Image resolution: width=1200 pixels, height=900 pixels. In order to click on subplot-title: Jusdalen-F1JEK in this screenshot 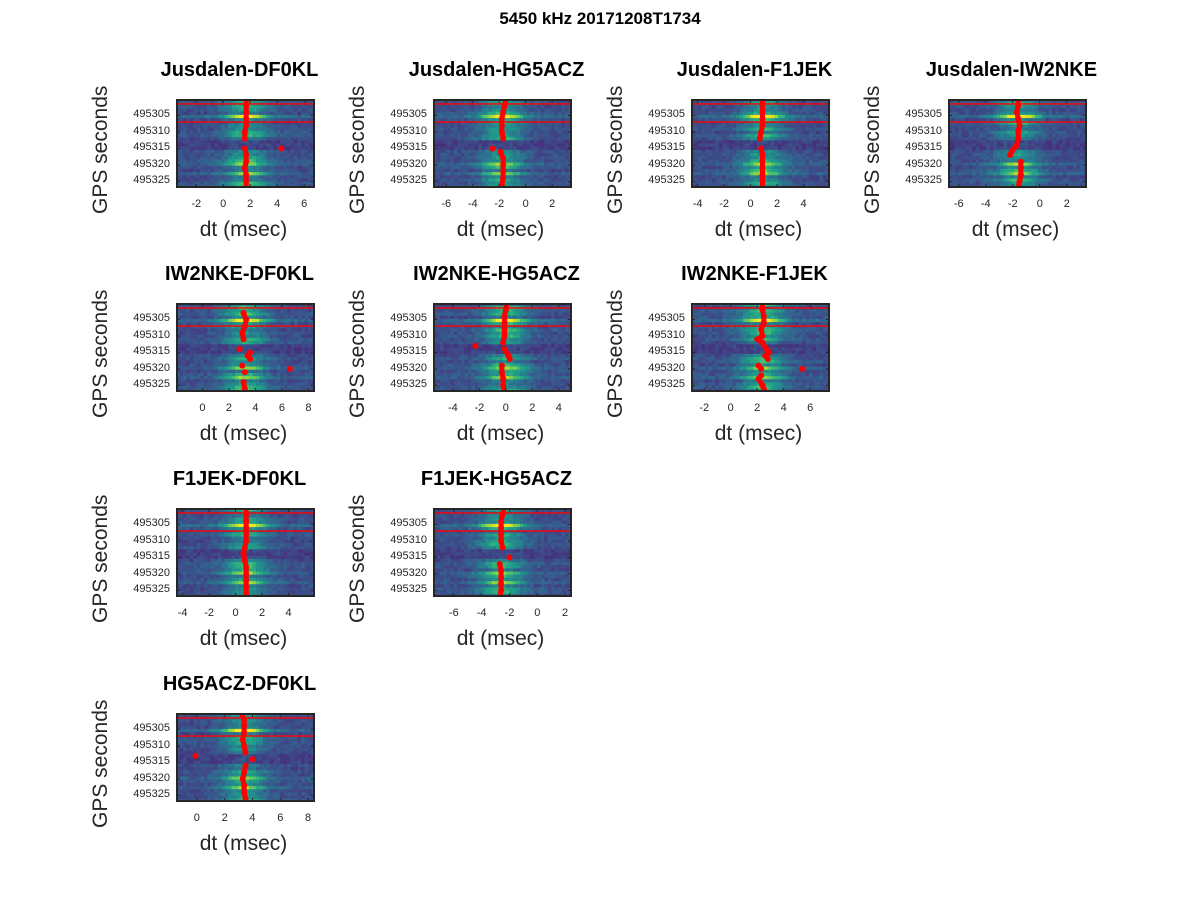, I will do `click(754, 70)`.